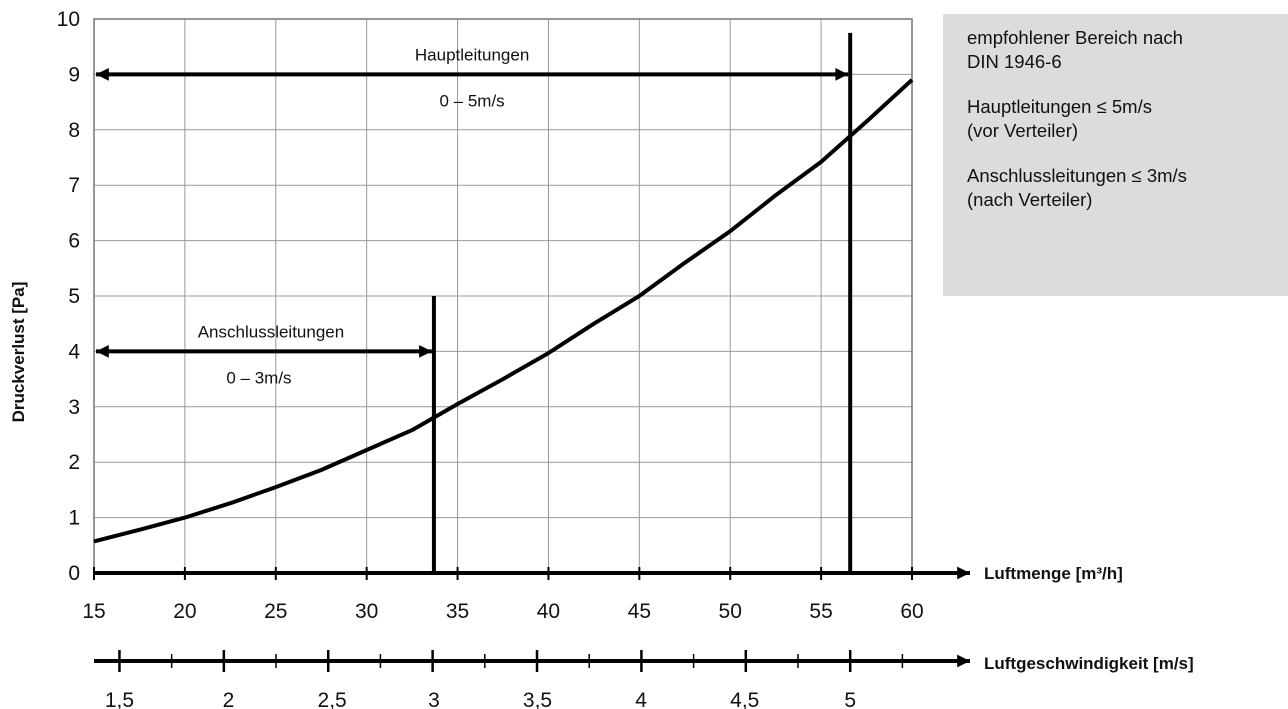 This screenshot has width=1288, height=709. Describe the element at coordinates (74, 518) in the screenshot. I see `y-tick-label: 1` at that location.